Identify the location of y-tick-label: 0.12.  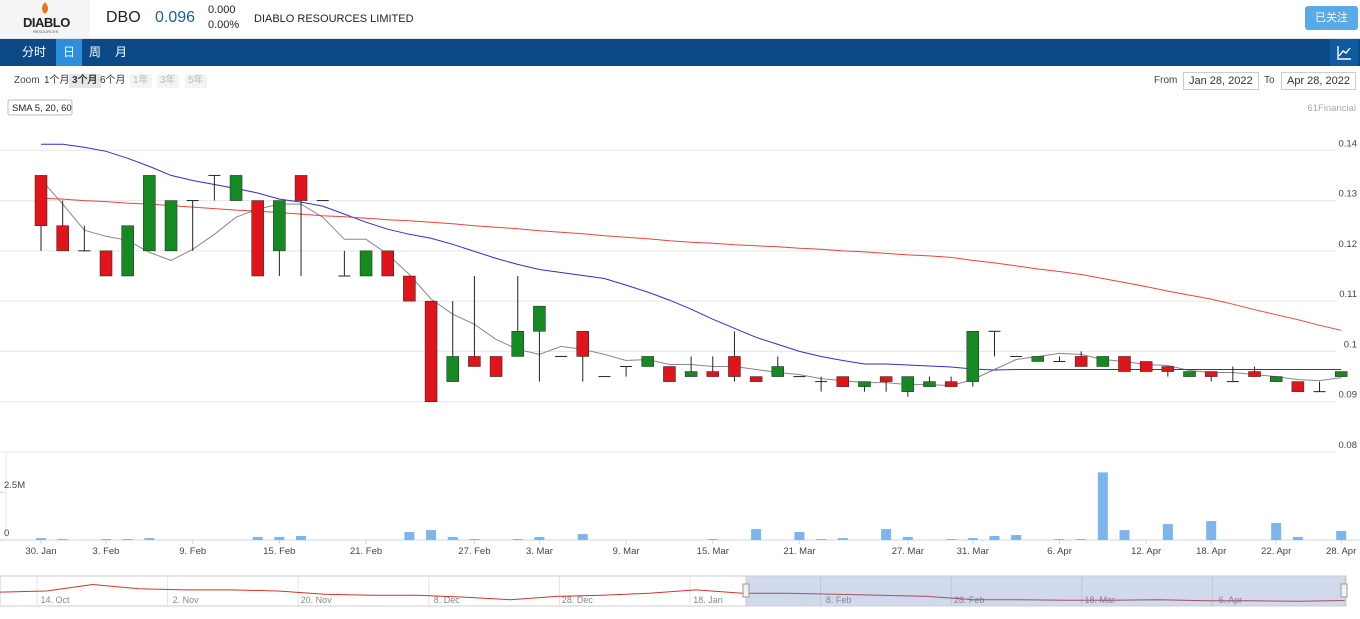
(1348, 244).